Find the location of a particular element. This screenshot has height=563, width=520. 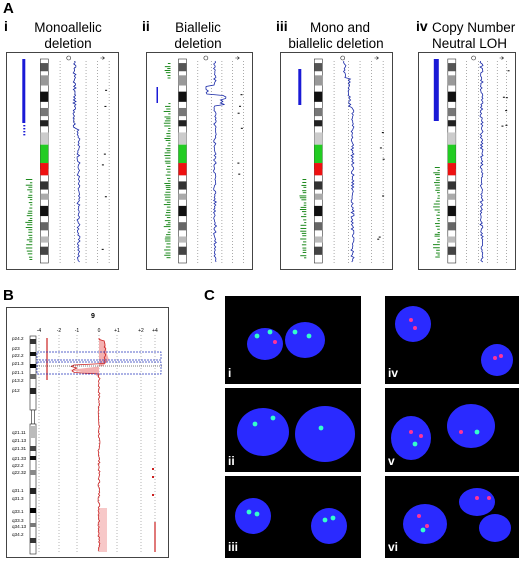

subpanel-number: ii is located at coordinates (146, 26).